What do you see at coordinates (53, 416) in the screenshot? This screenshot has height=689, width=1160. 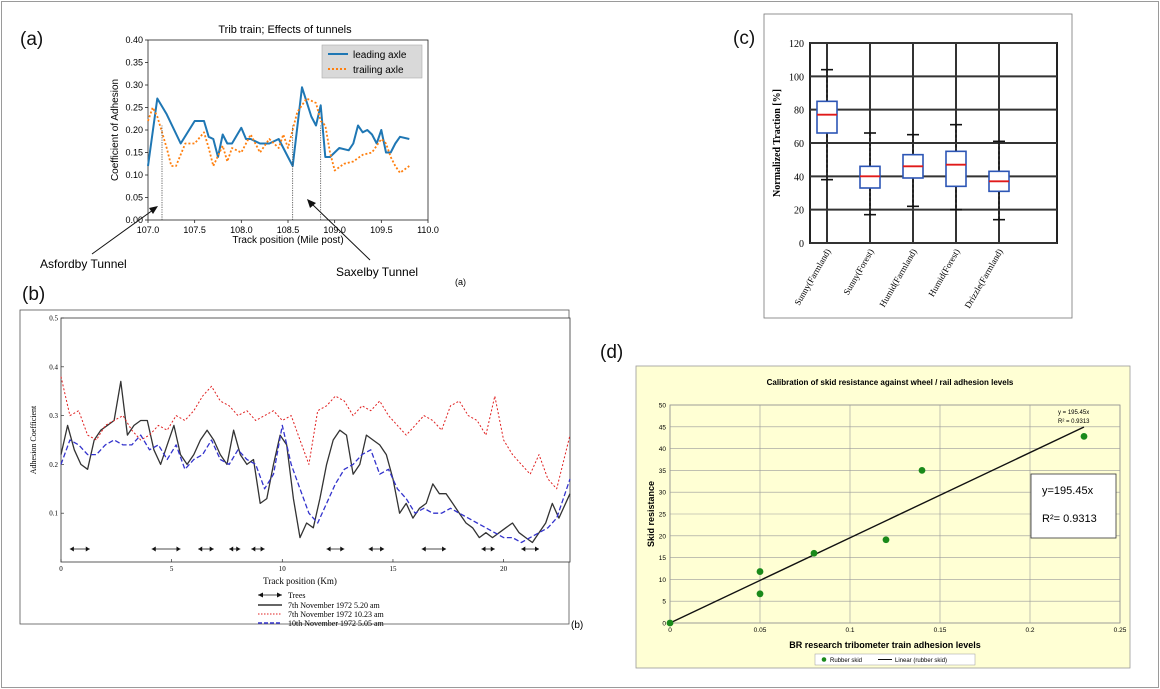 I see `panel-b-ytick-label: 0.3` at bounding box center [53, 416].